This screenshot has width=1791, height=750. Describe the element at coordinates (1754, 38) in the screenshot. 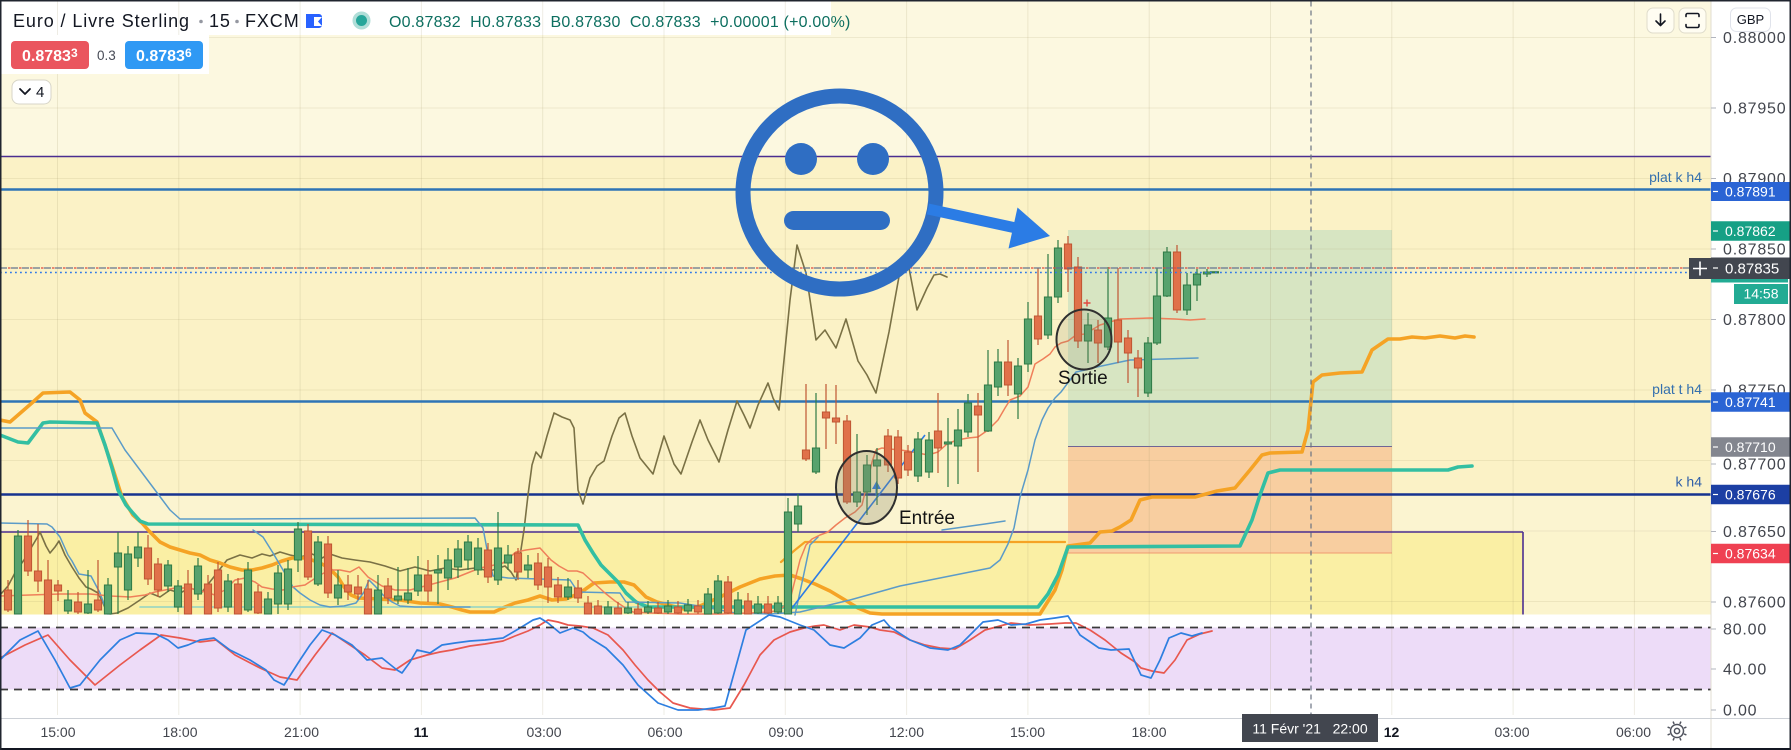

I see `svg-text: 0.88000` at that location.